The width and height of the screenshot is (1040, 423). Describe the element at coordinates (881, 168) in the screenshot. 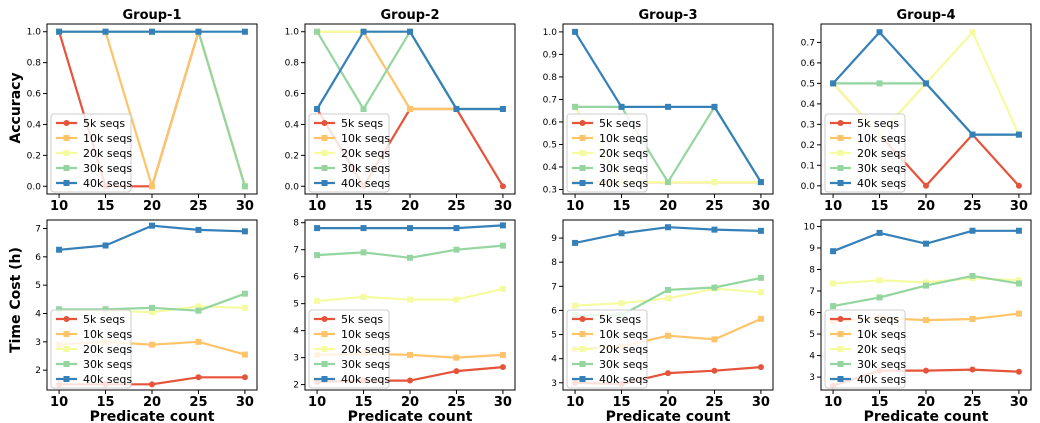

I see `legend-label: 30k seqs` at that location.